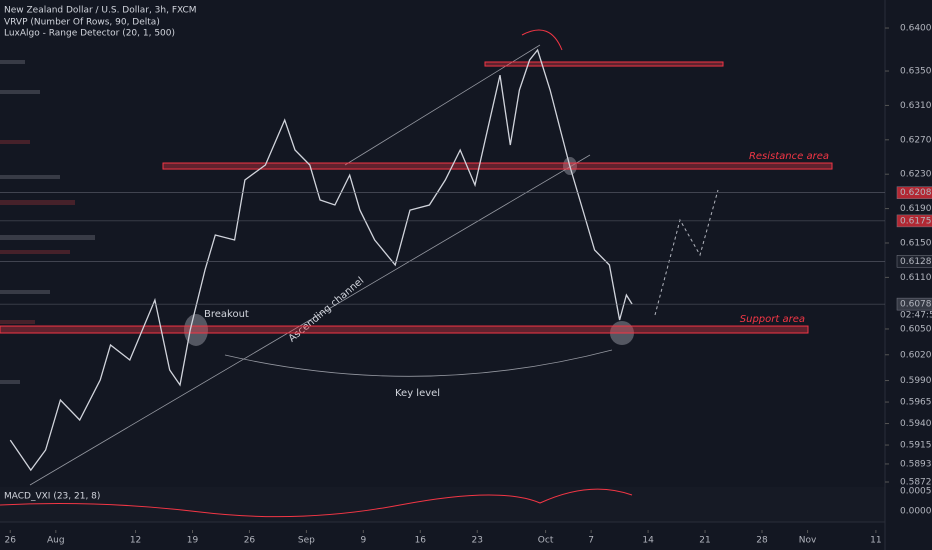 This screenshot has width=932, height=550. I want to click on x-tick-label: Aug, so click(56, 541).